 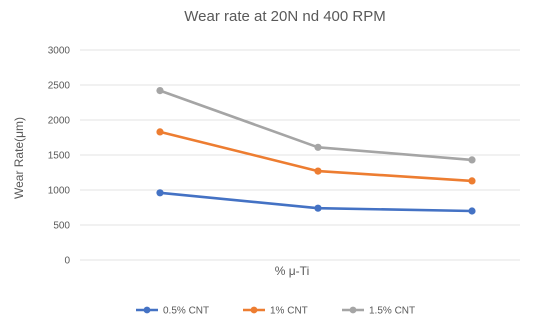 I want to click on legend: 0.5% CNT 1% CNT 1.5% CNT, so click(x=275, y=311).